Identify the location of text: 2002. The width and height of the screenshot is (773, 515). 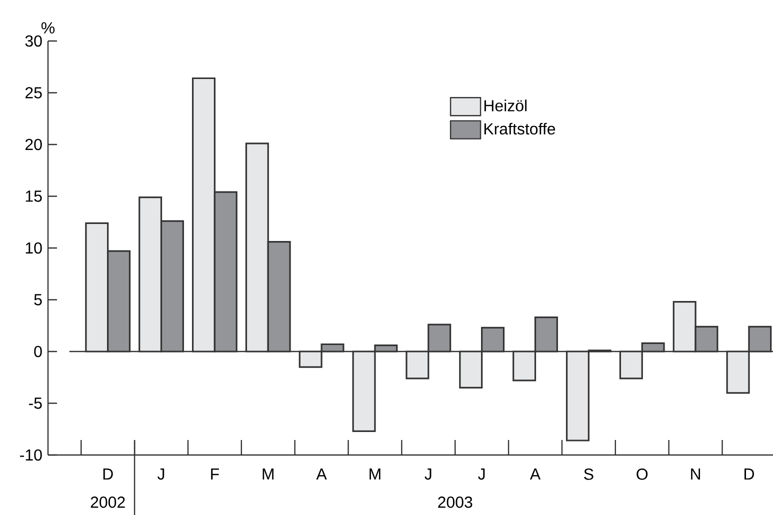
(107, 502).